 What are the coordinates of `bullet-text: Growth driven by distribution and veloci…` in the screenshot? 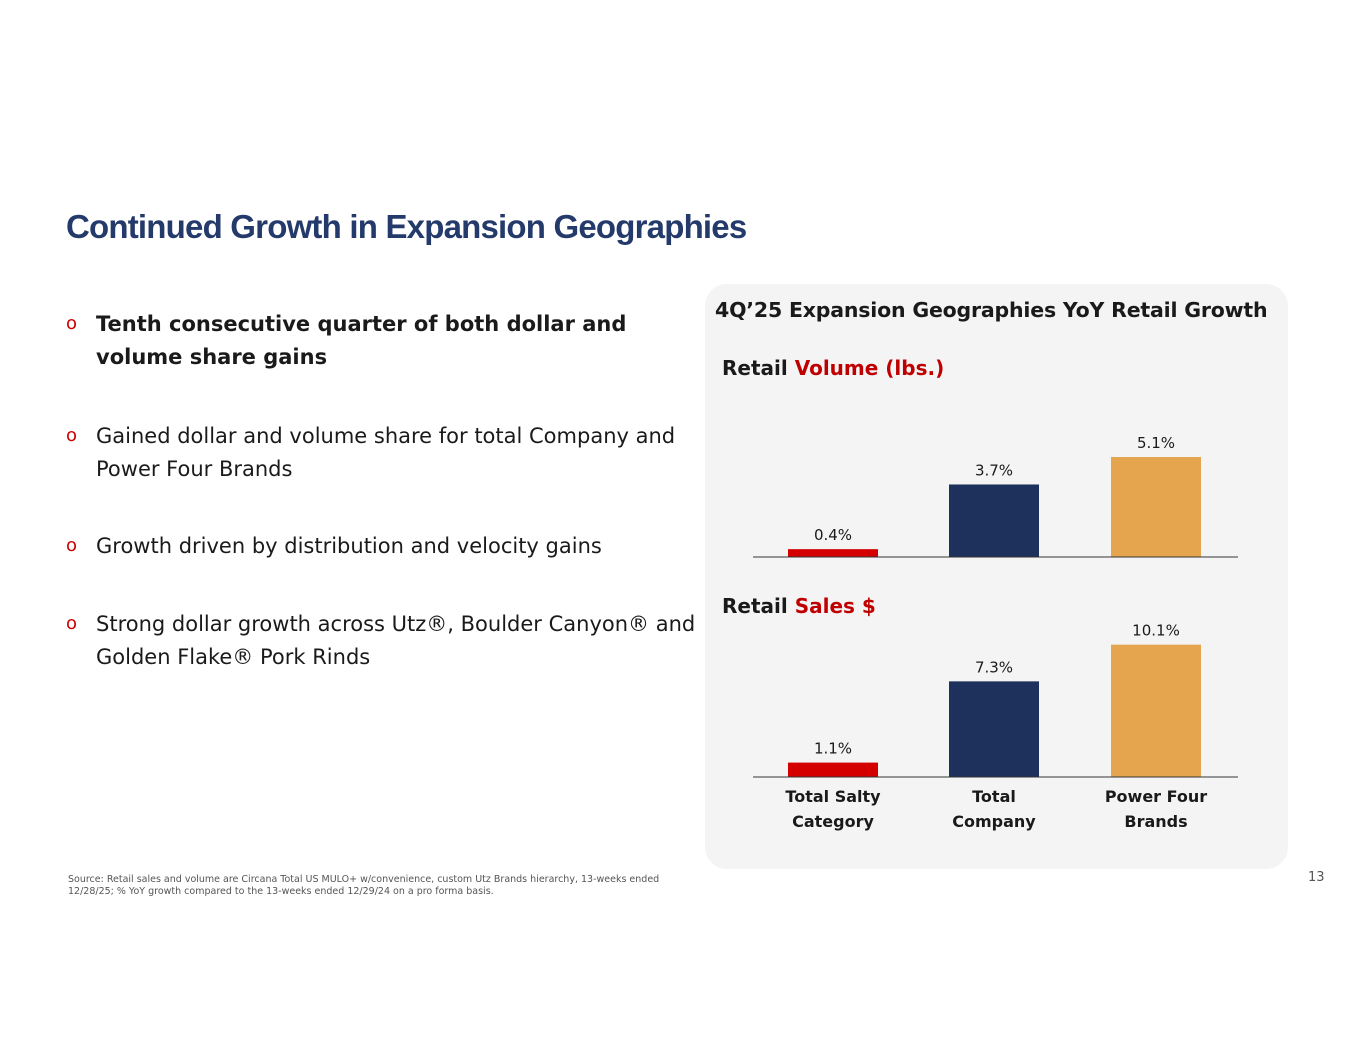 It's located at (349, 546).